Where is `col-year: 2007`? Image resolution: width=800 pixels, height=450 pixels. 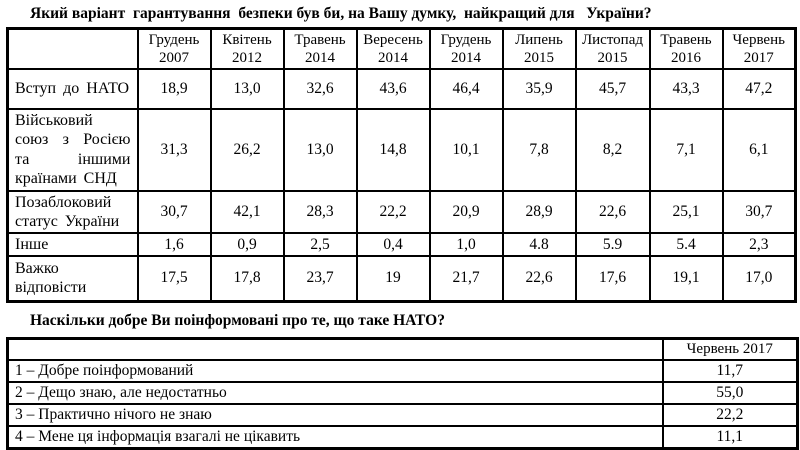
col-year: 2007 is located at coordinates (174, 57).